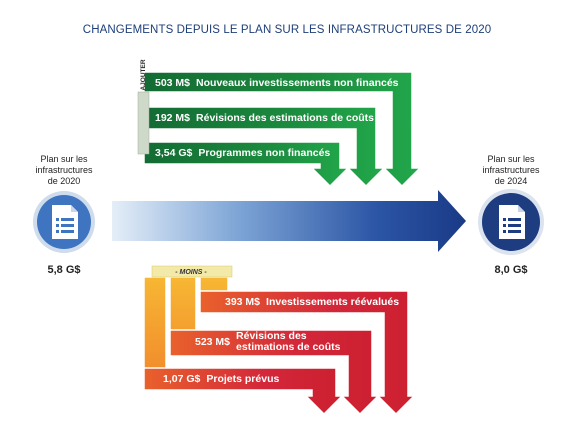  What do you see at coordinates (511, 181) in the screenshot?
I see `right-doc-label-line3: de 2024` at bounding box center [511, 181].